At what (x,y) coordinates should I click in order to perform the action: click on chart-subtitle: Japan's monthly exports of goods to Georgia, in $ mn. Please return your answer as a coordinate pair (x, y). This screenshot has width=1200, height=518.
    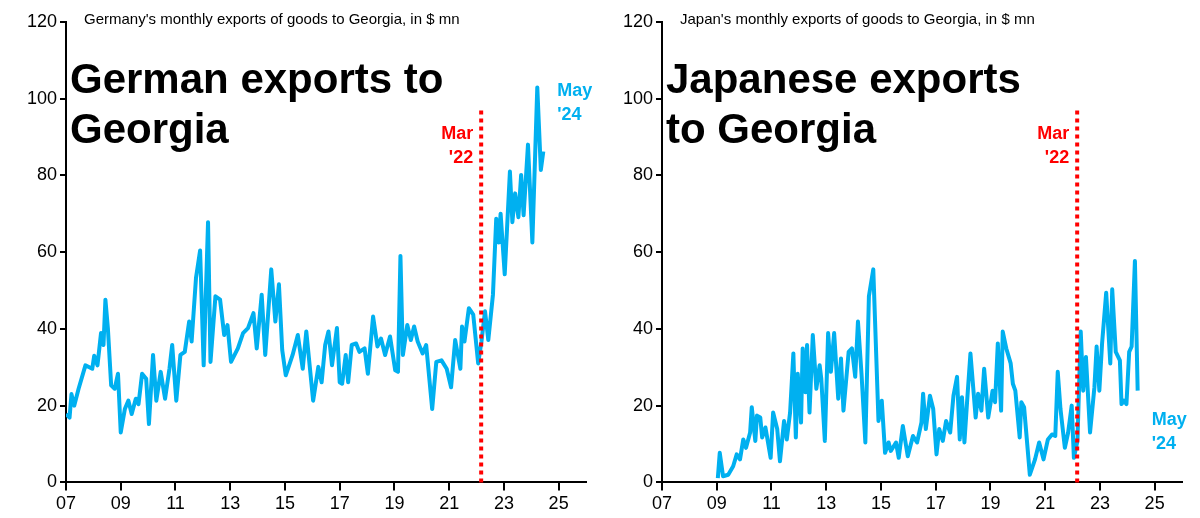
    Looking at the image, I should click on (857, 18).